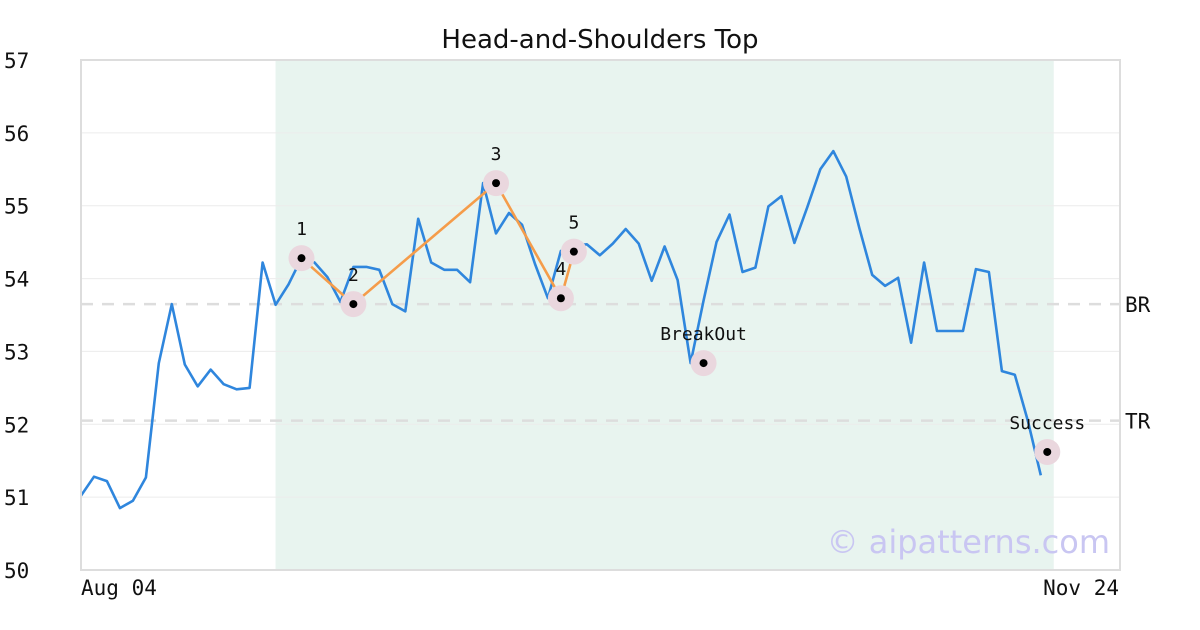 This screenshot has width=1200, height=630. Describe the element at coordinates (16, 280) in the screenshot. I see `y-tick-label: 54` at that location.